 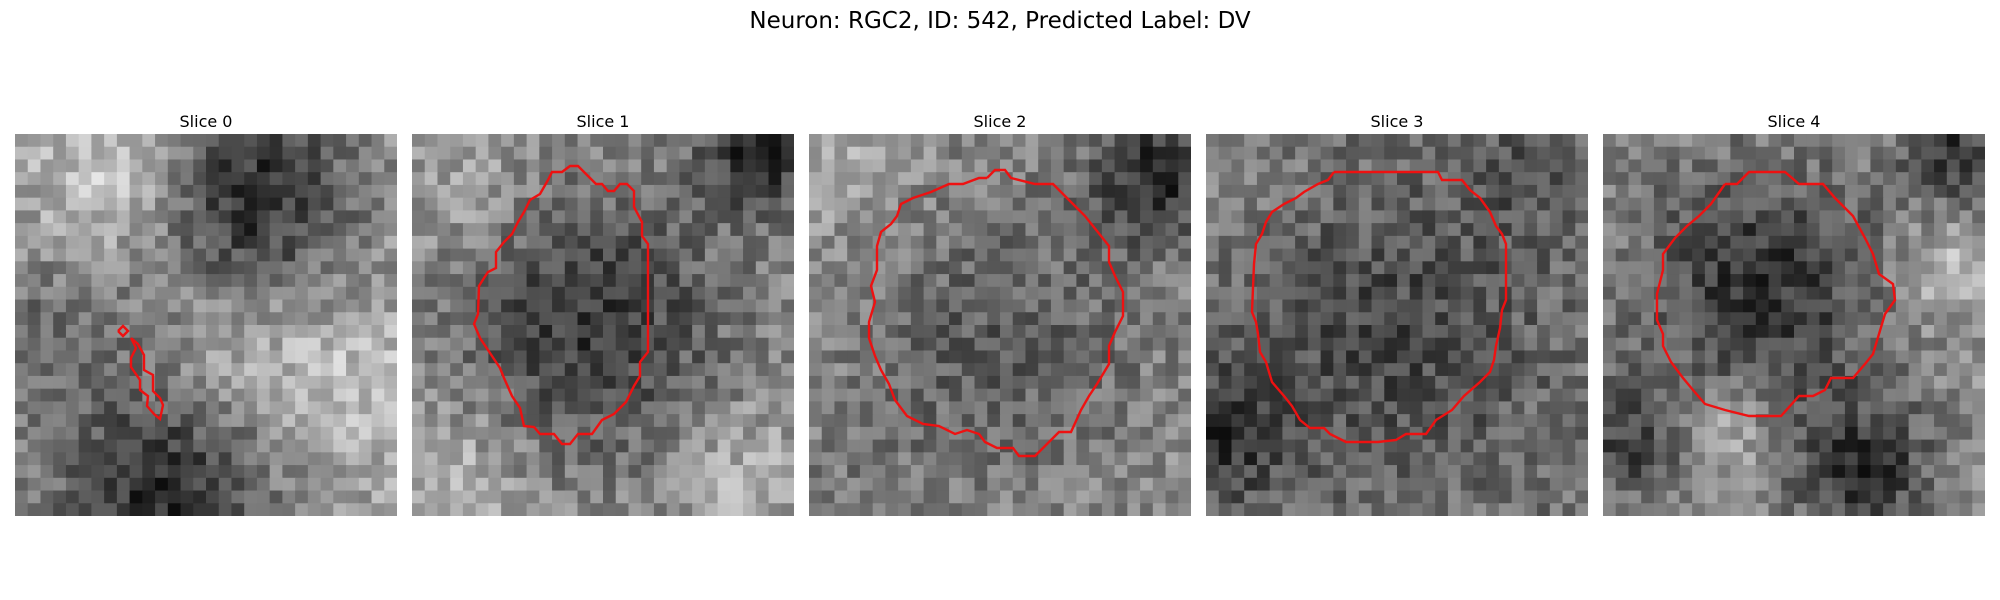 What do you see at coordinates (603, 121) in the screenshot?
I see `slice-title: Slice 1` at bounding box center [603, 121].